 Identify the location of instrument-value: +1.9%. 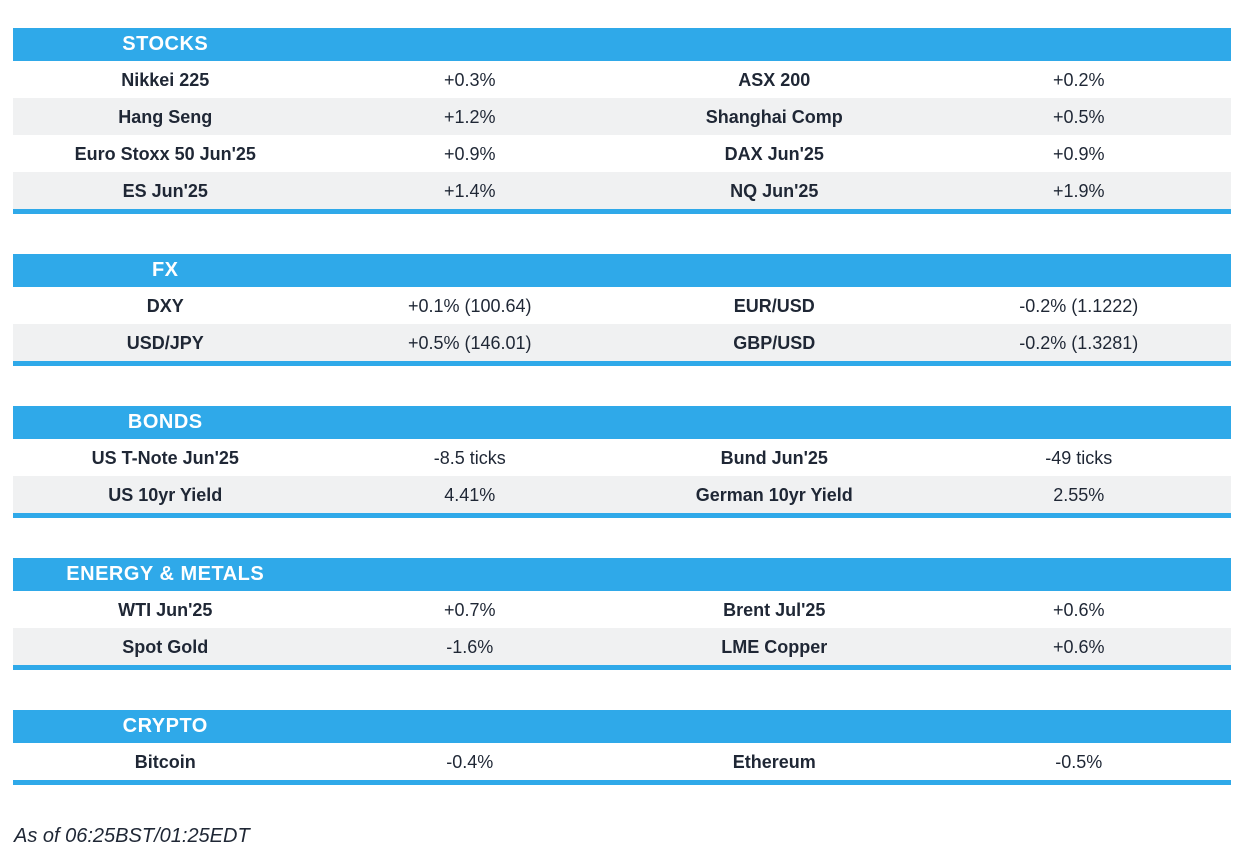
(1078, 190).